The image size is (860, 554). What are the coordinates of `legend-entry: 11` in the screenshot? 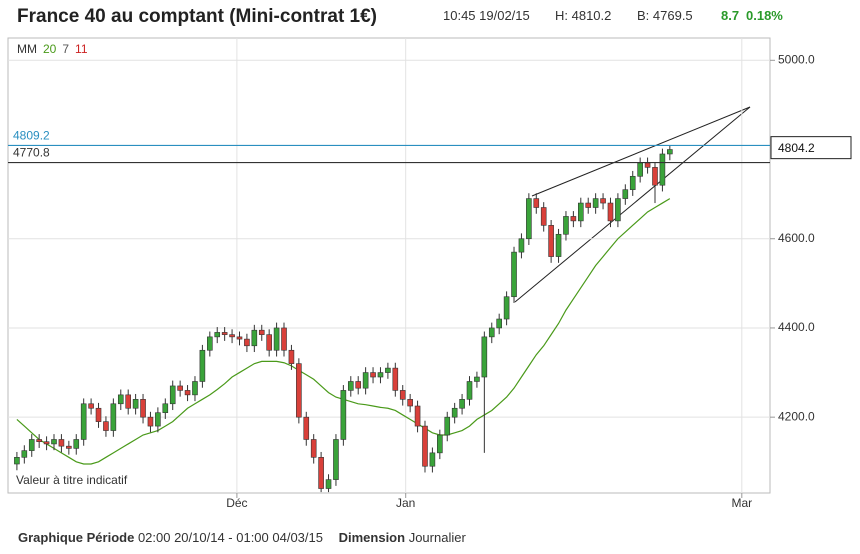 It's located at (81, 49).